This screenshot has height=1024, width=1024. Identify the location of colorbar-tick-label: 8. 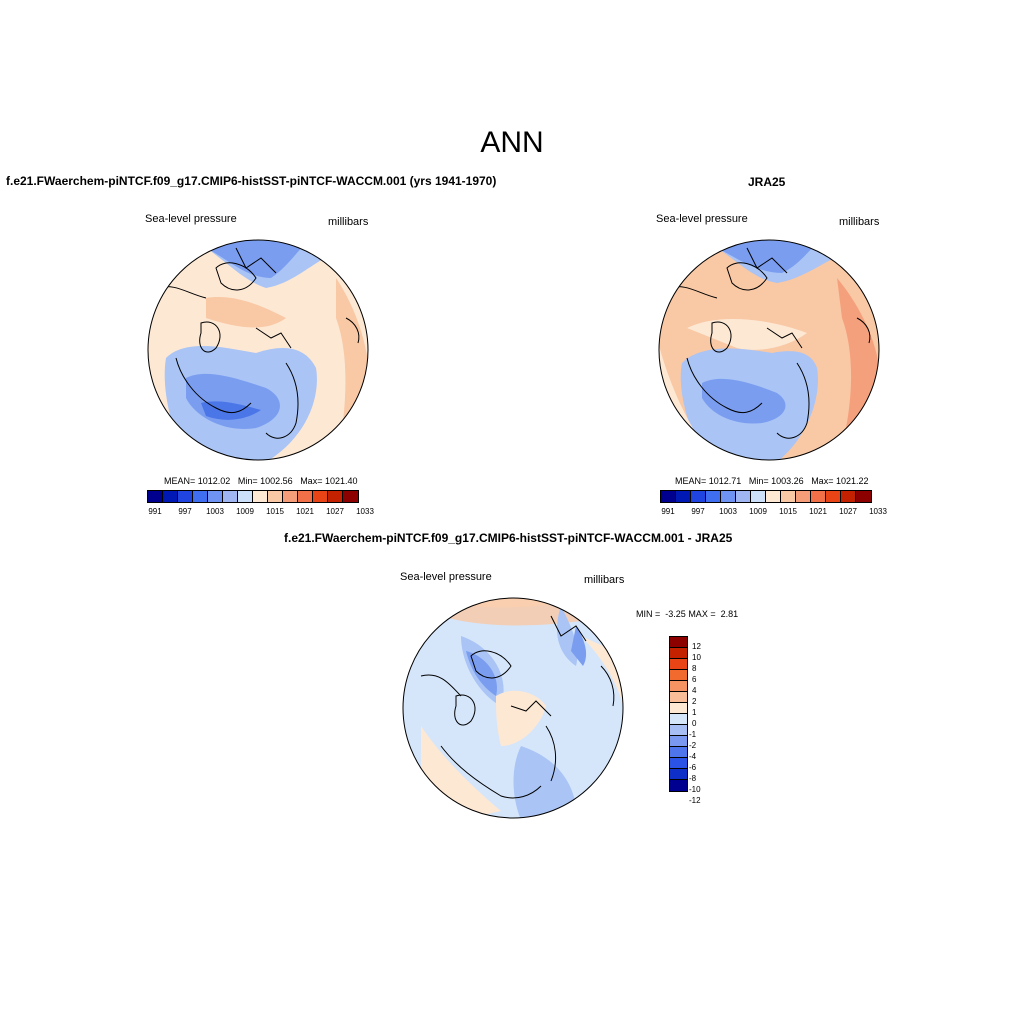
(694, 668).